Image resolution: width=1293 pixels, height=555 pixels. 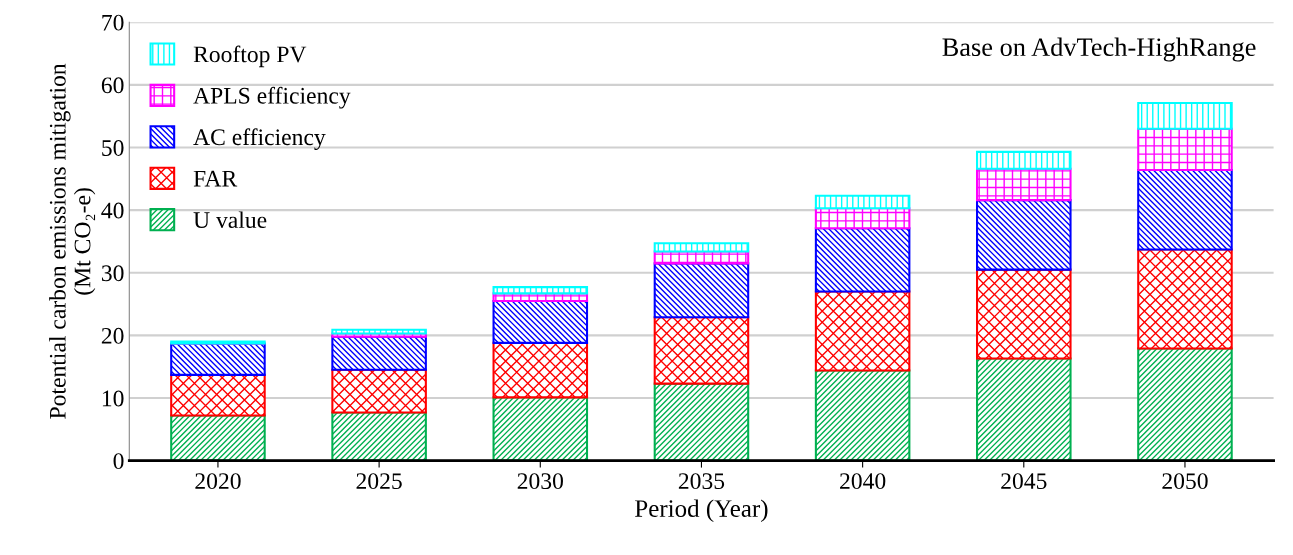 I want to click on y-tick-label: 70, so click(x=113, y=22).